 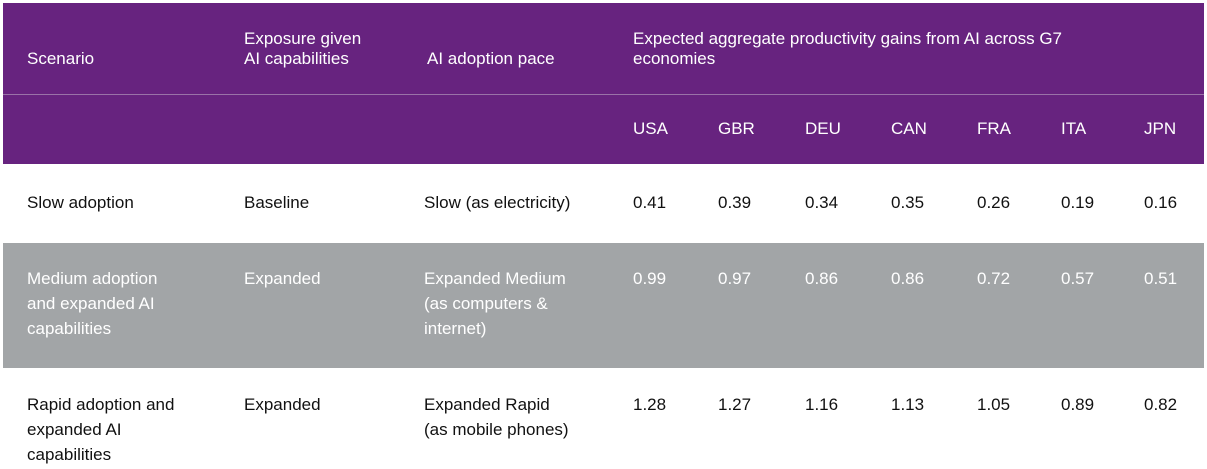 What do you see at coordinates (1078, 404) in the screenshot?
I see `cell-value-ita: 0.89` at bounding box center [1078, 404].